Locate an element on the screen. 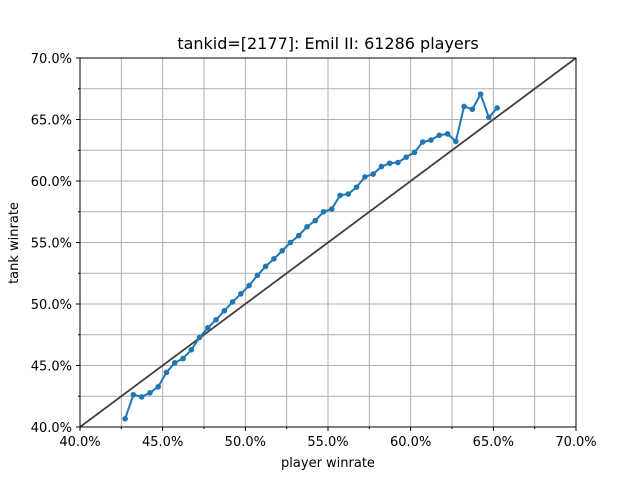  y-tick-label: 65.0% is located at coordinates (51, 121).